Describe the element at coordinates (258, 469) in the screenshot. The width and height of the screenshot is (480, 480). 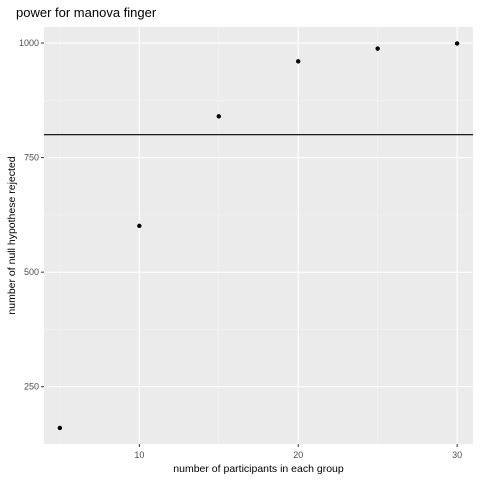
I see `x-axis-title: number of participants in each group` at that location.